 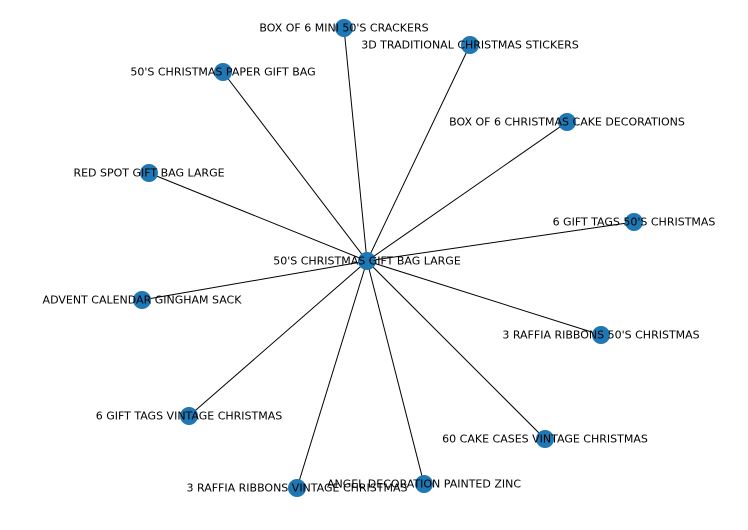 I want to click on node-box-of-6-mini-50-s-crackers, so click(x=344, y=28).